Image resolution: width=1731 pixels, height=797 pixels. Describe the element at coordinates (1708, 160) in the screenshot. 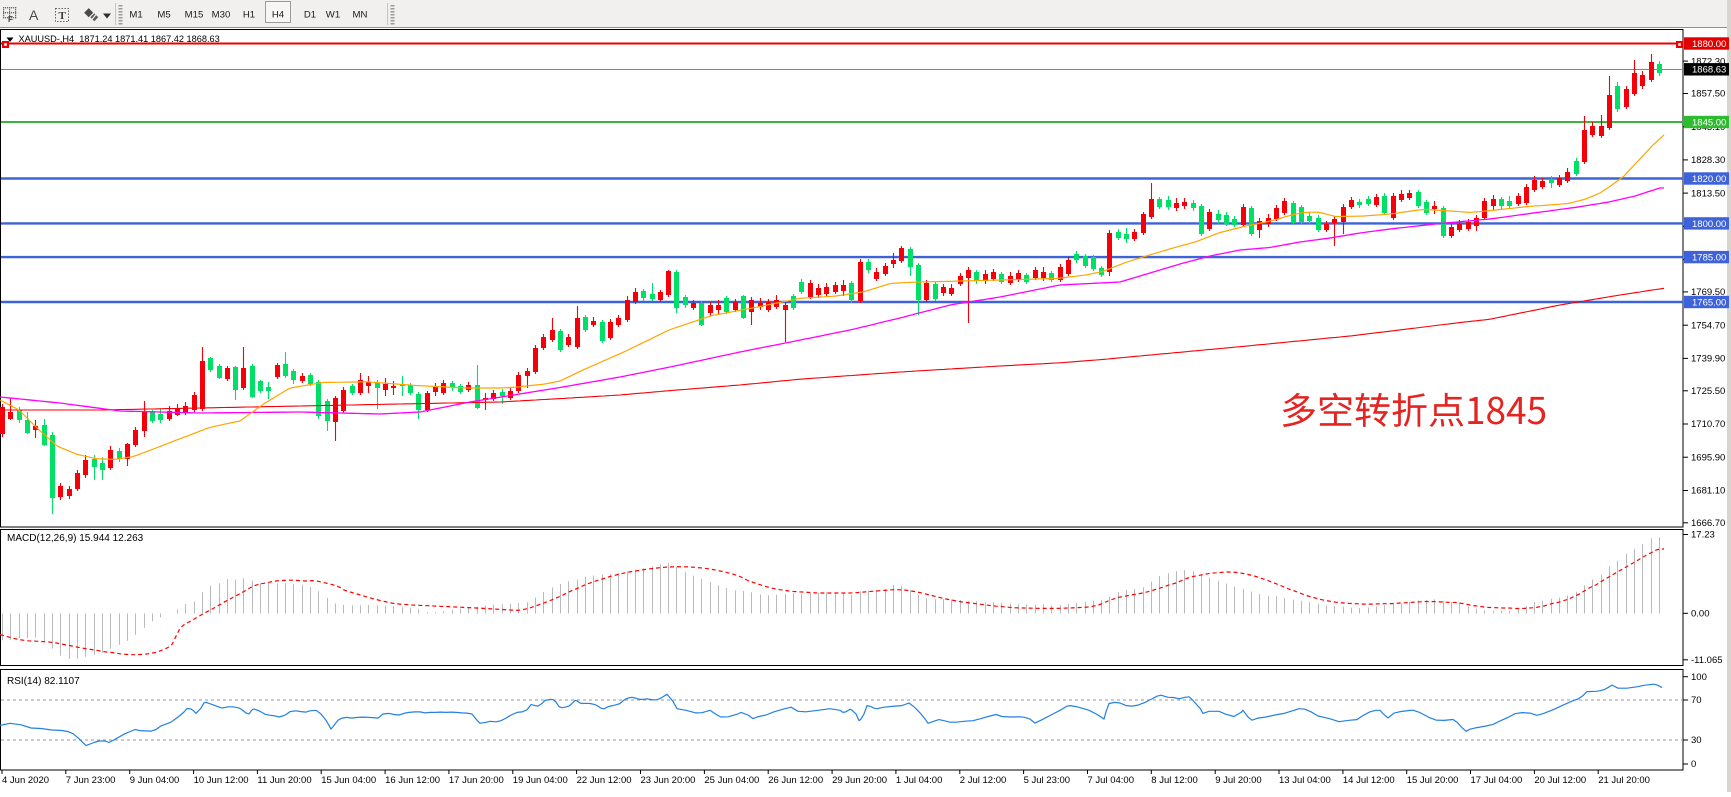

I see `svg-text: 1828.30` at that location.